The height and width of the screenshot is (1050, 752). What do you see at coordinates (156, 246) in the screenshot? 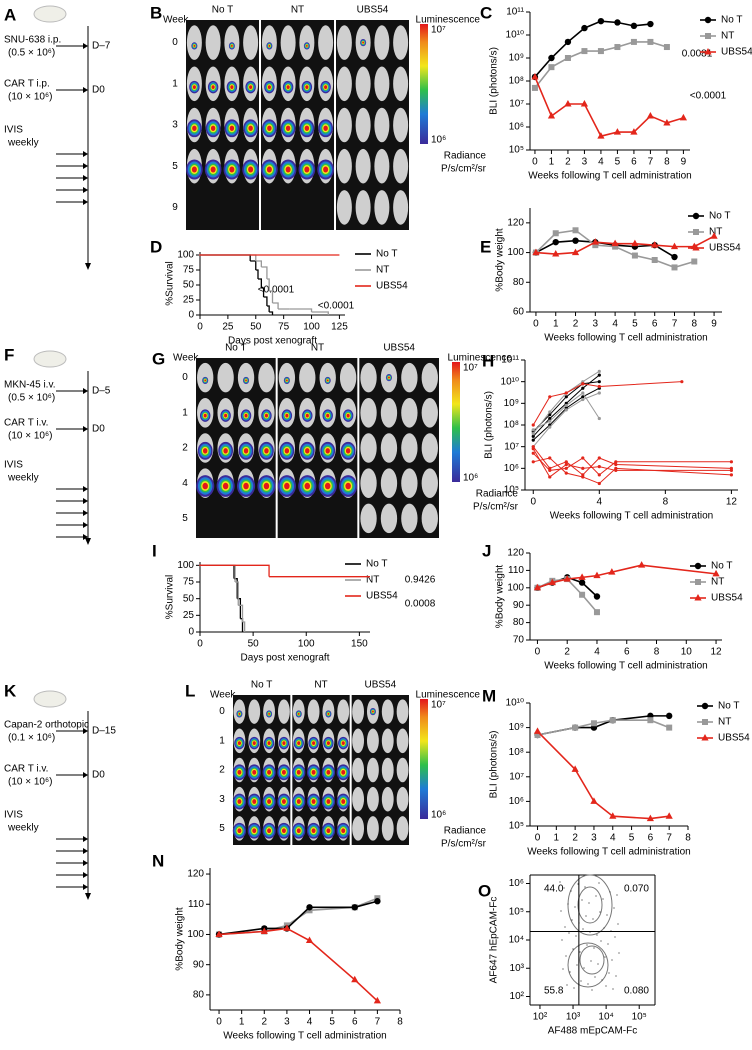
I see `panel-letter: D` at bounding box center [156, 246].